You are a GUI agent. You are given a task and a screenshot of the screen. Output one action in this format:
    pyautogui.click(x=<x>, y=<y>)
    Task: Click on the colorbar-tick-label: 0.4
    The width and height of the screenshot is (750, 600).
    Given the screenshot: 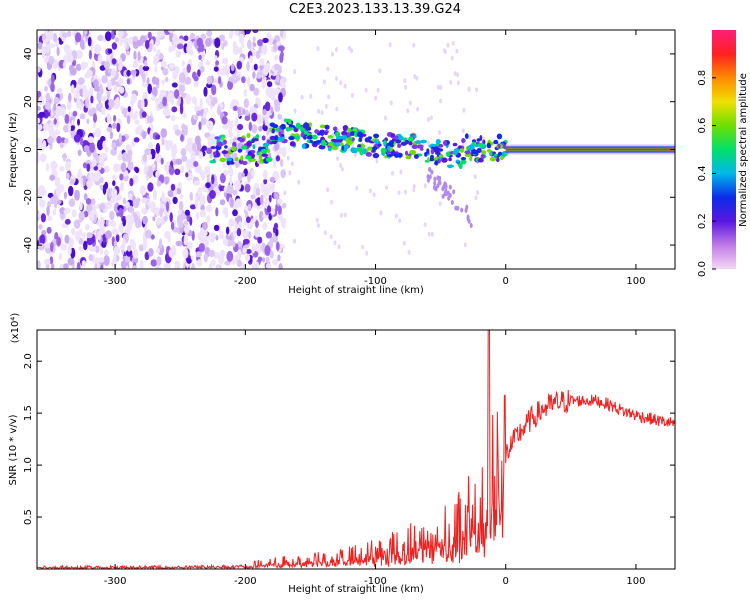 What is the action you would take?
    pyautogui.click(x=702, y=173)
    